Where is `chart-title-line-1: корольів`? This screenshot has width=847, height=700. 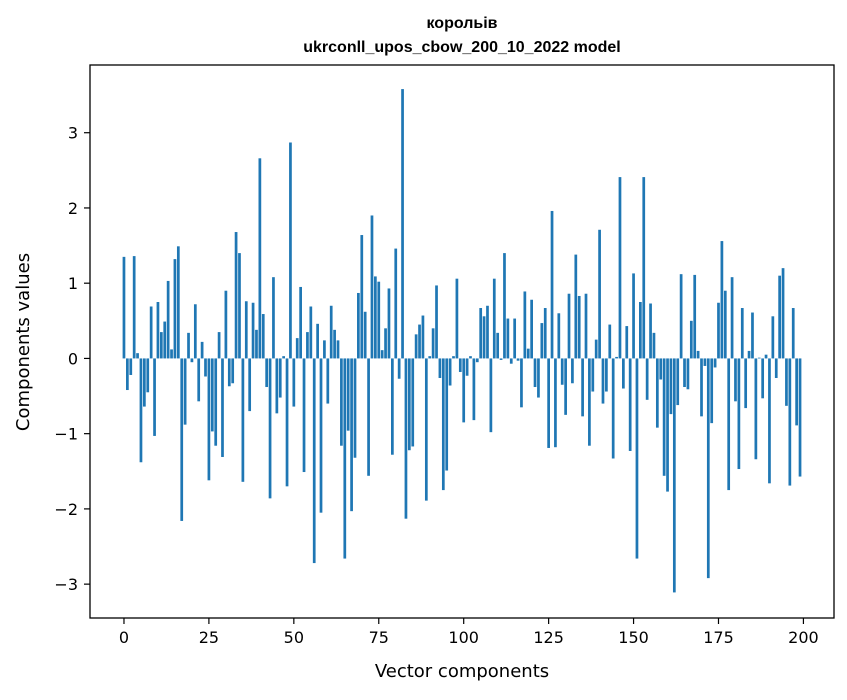 chart-title-line-1: корольів is located at coordinates (462, 23).